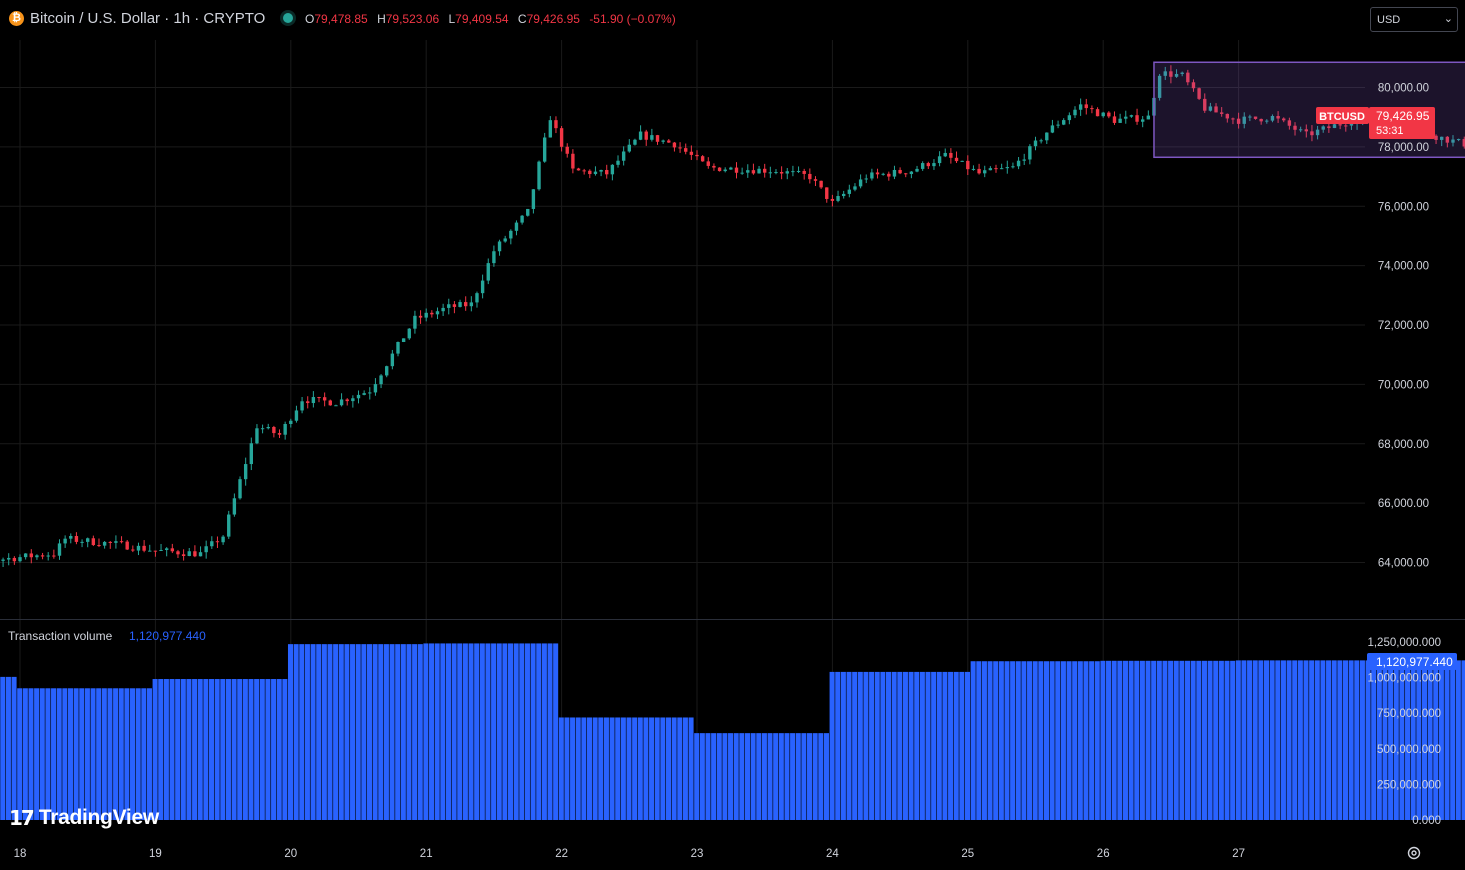 The width and height of the screenshot is (1465, 870). Describe the element at coordinates (84, 818) in the screenshot. I see `tradingview-logo: 17 TradingView` at that location.